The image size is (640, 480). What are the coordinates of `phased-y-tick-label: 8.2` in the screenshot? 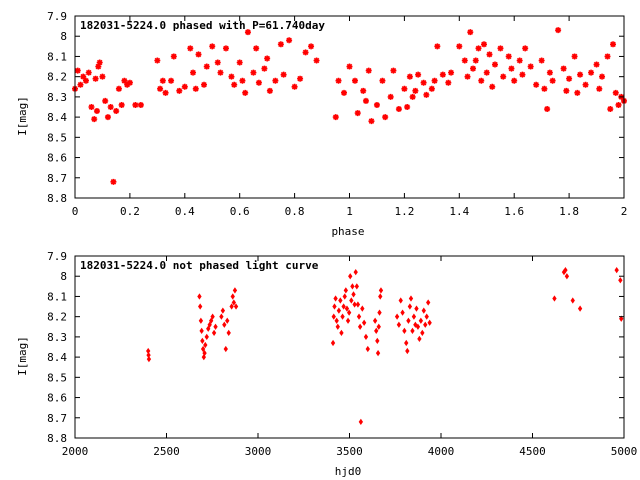 It's located at (57, 77).